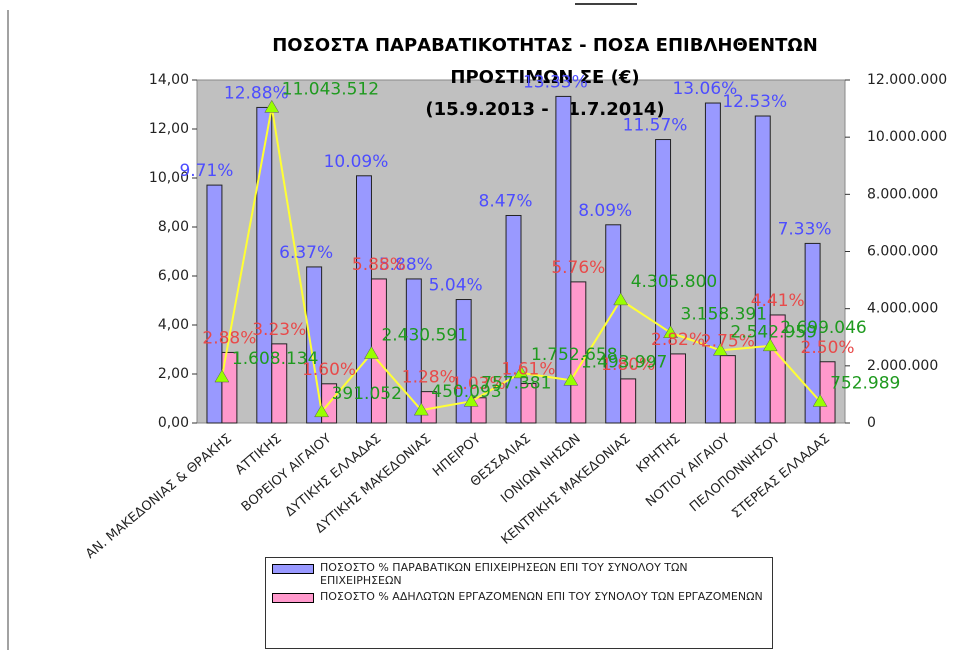  I want to click on bar-value-label: 1.61%, so click(528, 370).